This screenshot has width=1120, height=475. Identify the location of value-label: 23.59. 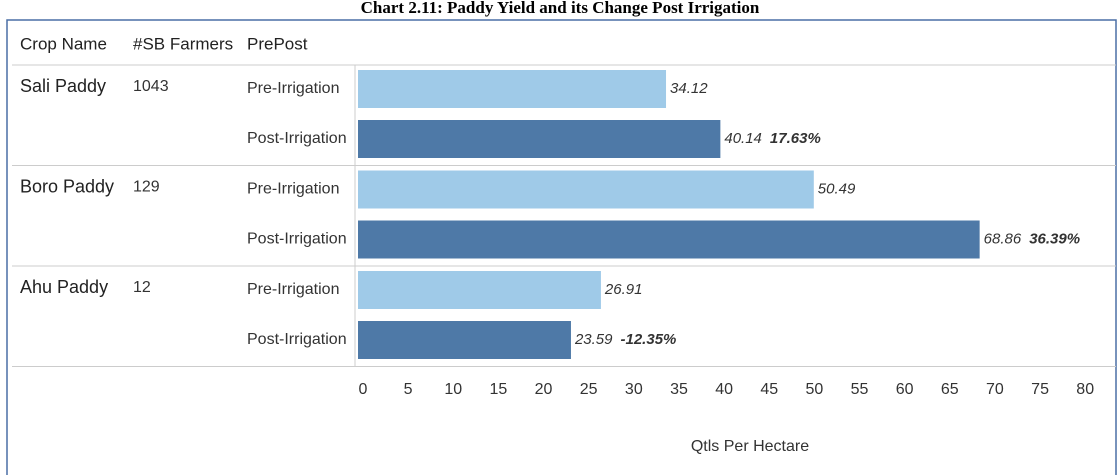
(593, 339).